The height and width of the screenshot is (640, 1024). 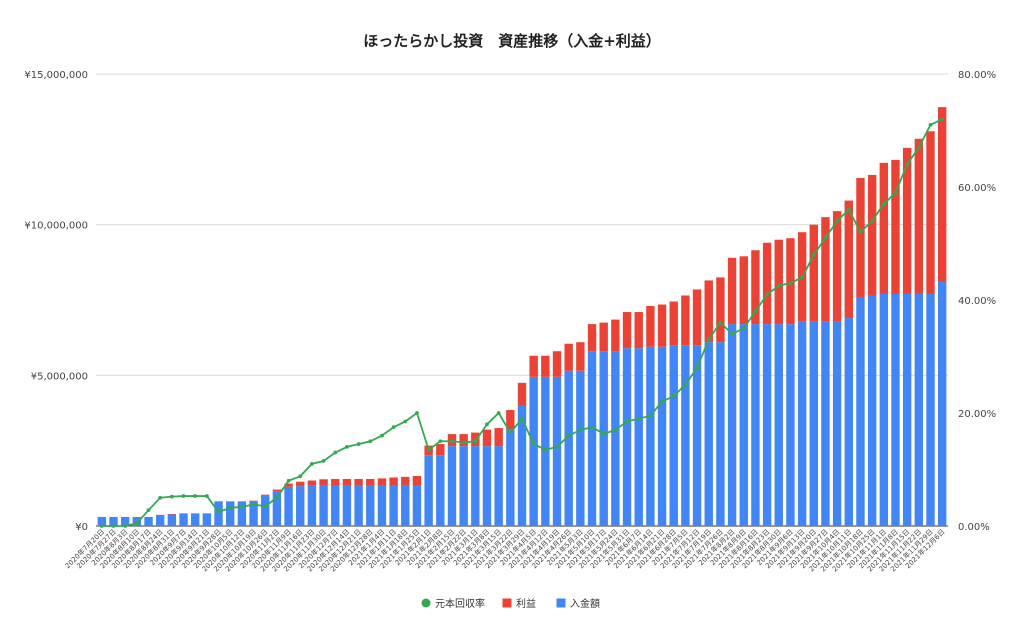 I want to click on y-tick-right: 0.00%, so click(x=974, y=527).